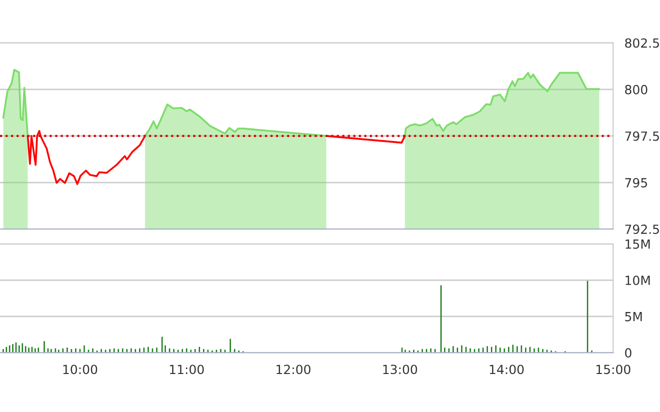 This screenshot has width=660, height=412. I want to click on x-tick-label: 10:00, so click(80, 369).